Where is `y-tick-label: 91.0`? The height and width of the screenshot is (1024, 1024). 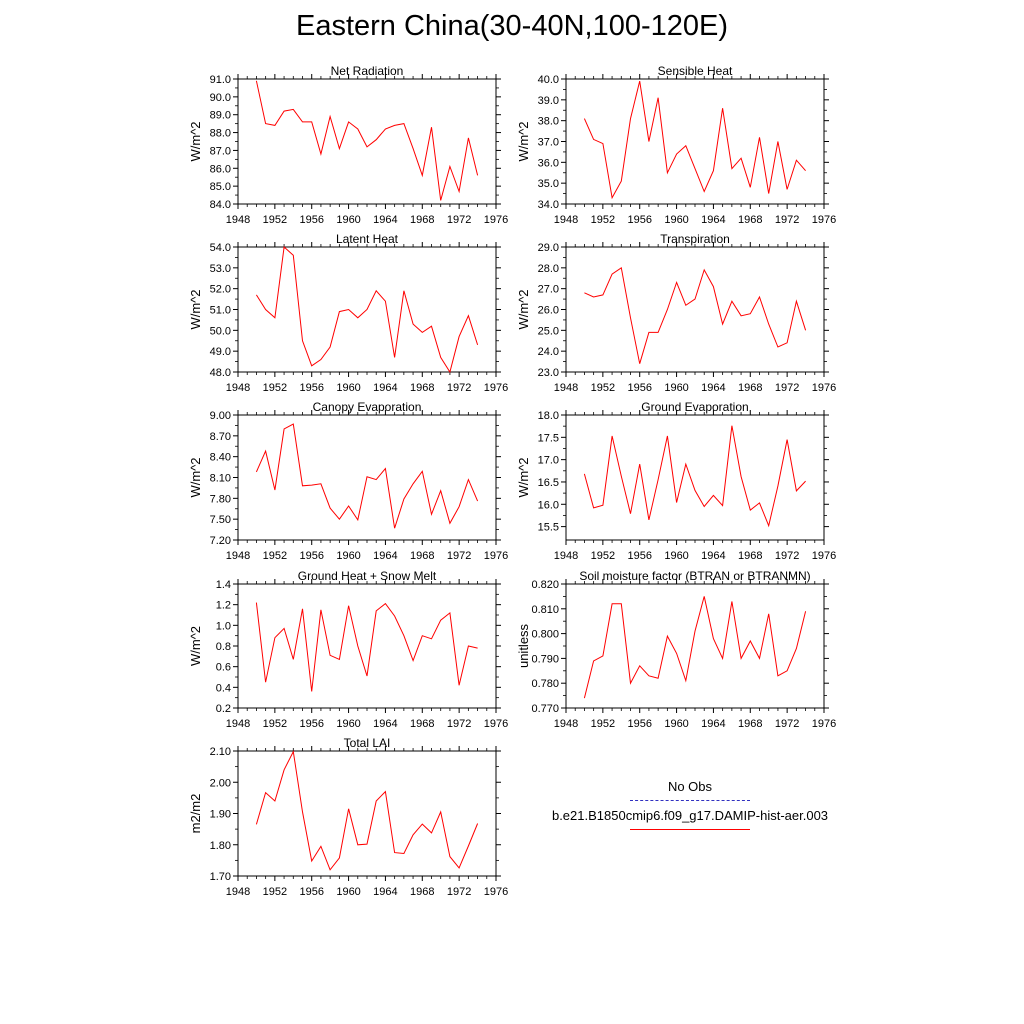 y-tick-label: 91.0 is located at coordinates (220, 80).